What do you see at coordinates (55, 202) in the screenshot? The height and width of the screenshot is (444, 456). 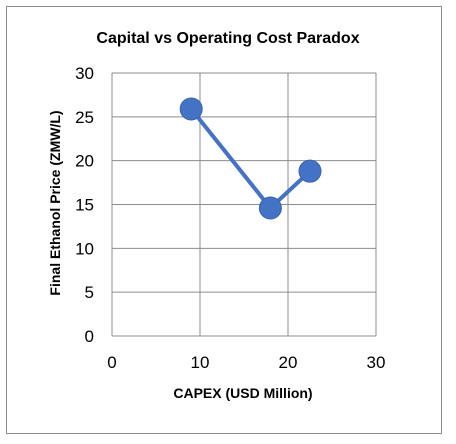 I see `y-axis-title: Final Ethanol Price (ZMW/L)` at bounding box center [55, 202].